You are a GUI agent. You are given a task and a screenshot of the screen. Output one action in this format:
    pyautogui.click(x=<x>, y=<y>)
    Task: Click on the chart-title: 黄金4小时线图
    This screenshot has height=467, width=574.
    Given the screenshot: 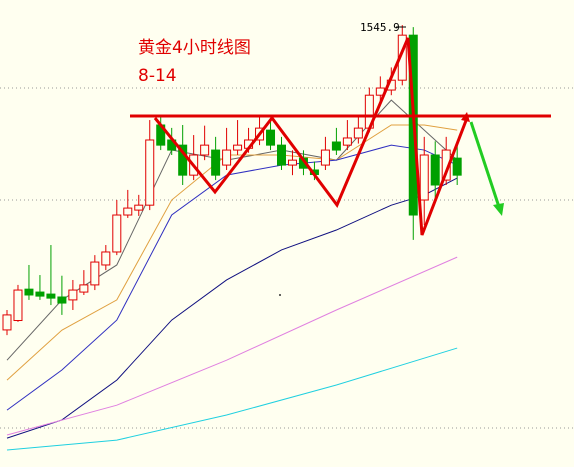 What is the action you would take?
    pyautogui.click(x=194, y=48)
    